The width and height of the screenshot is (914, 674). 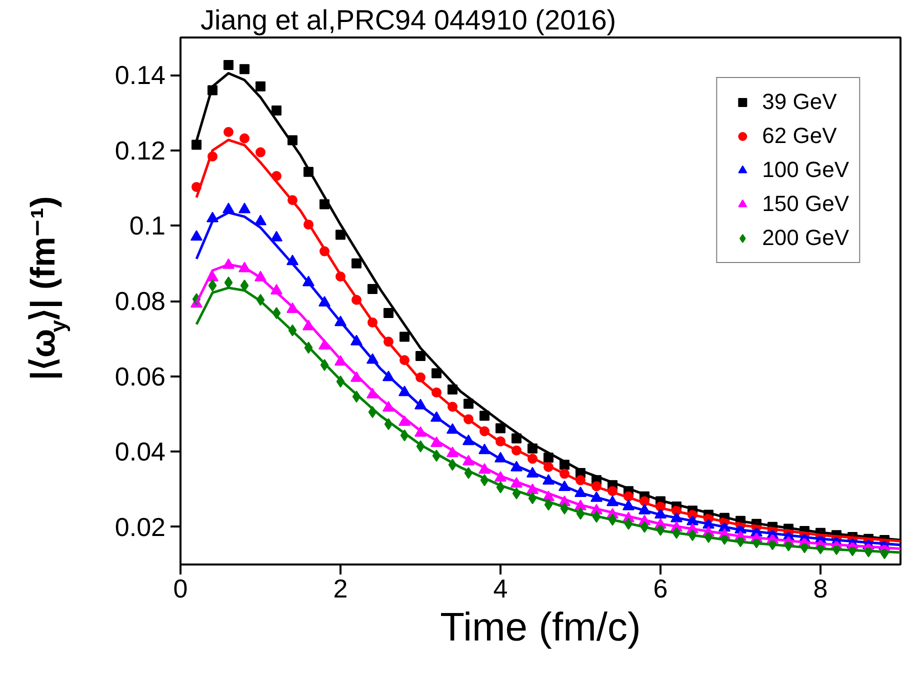 What do you see at coordinates (805, 238) in the screenshot?
I see `legend-label: 200 GeV` at bounding box center [805, 238].